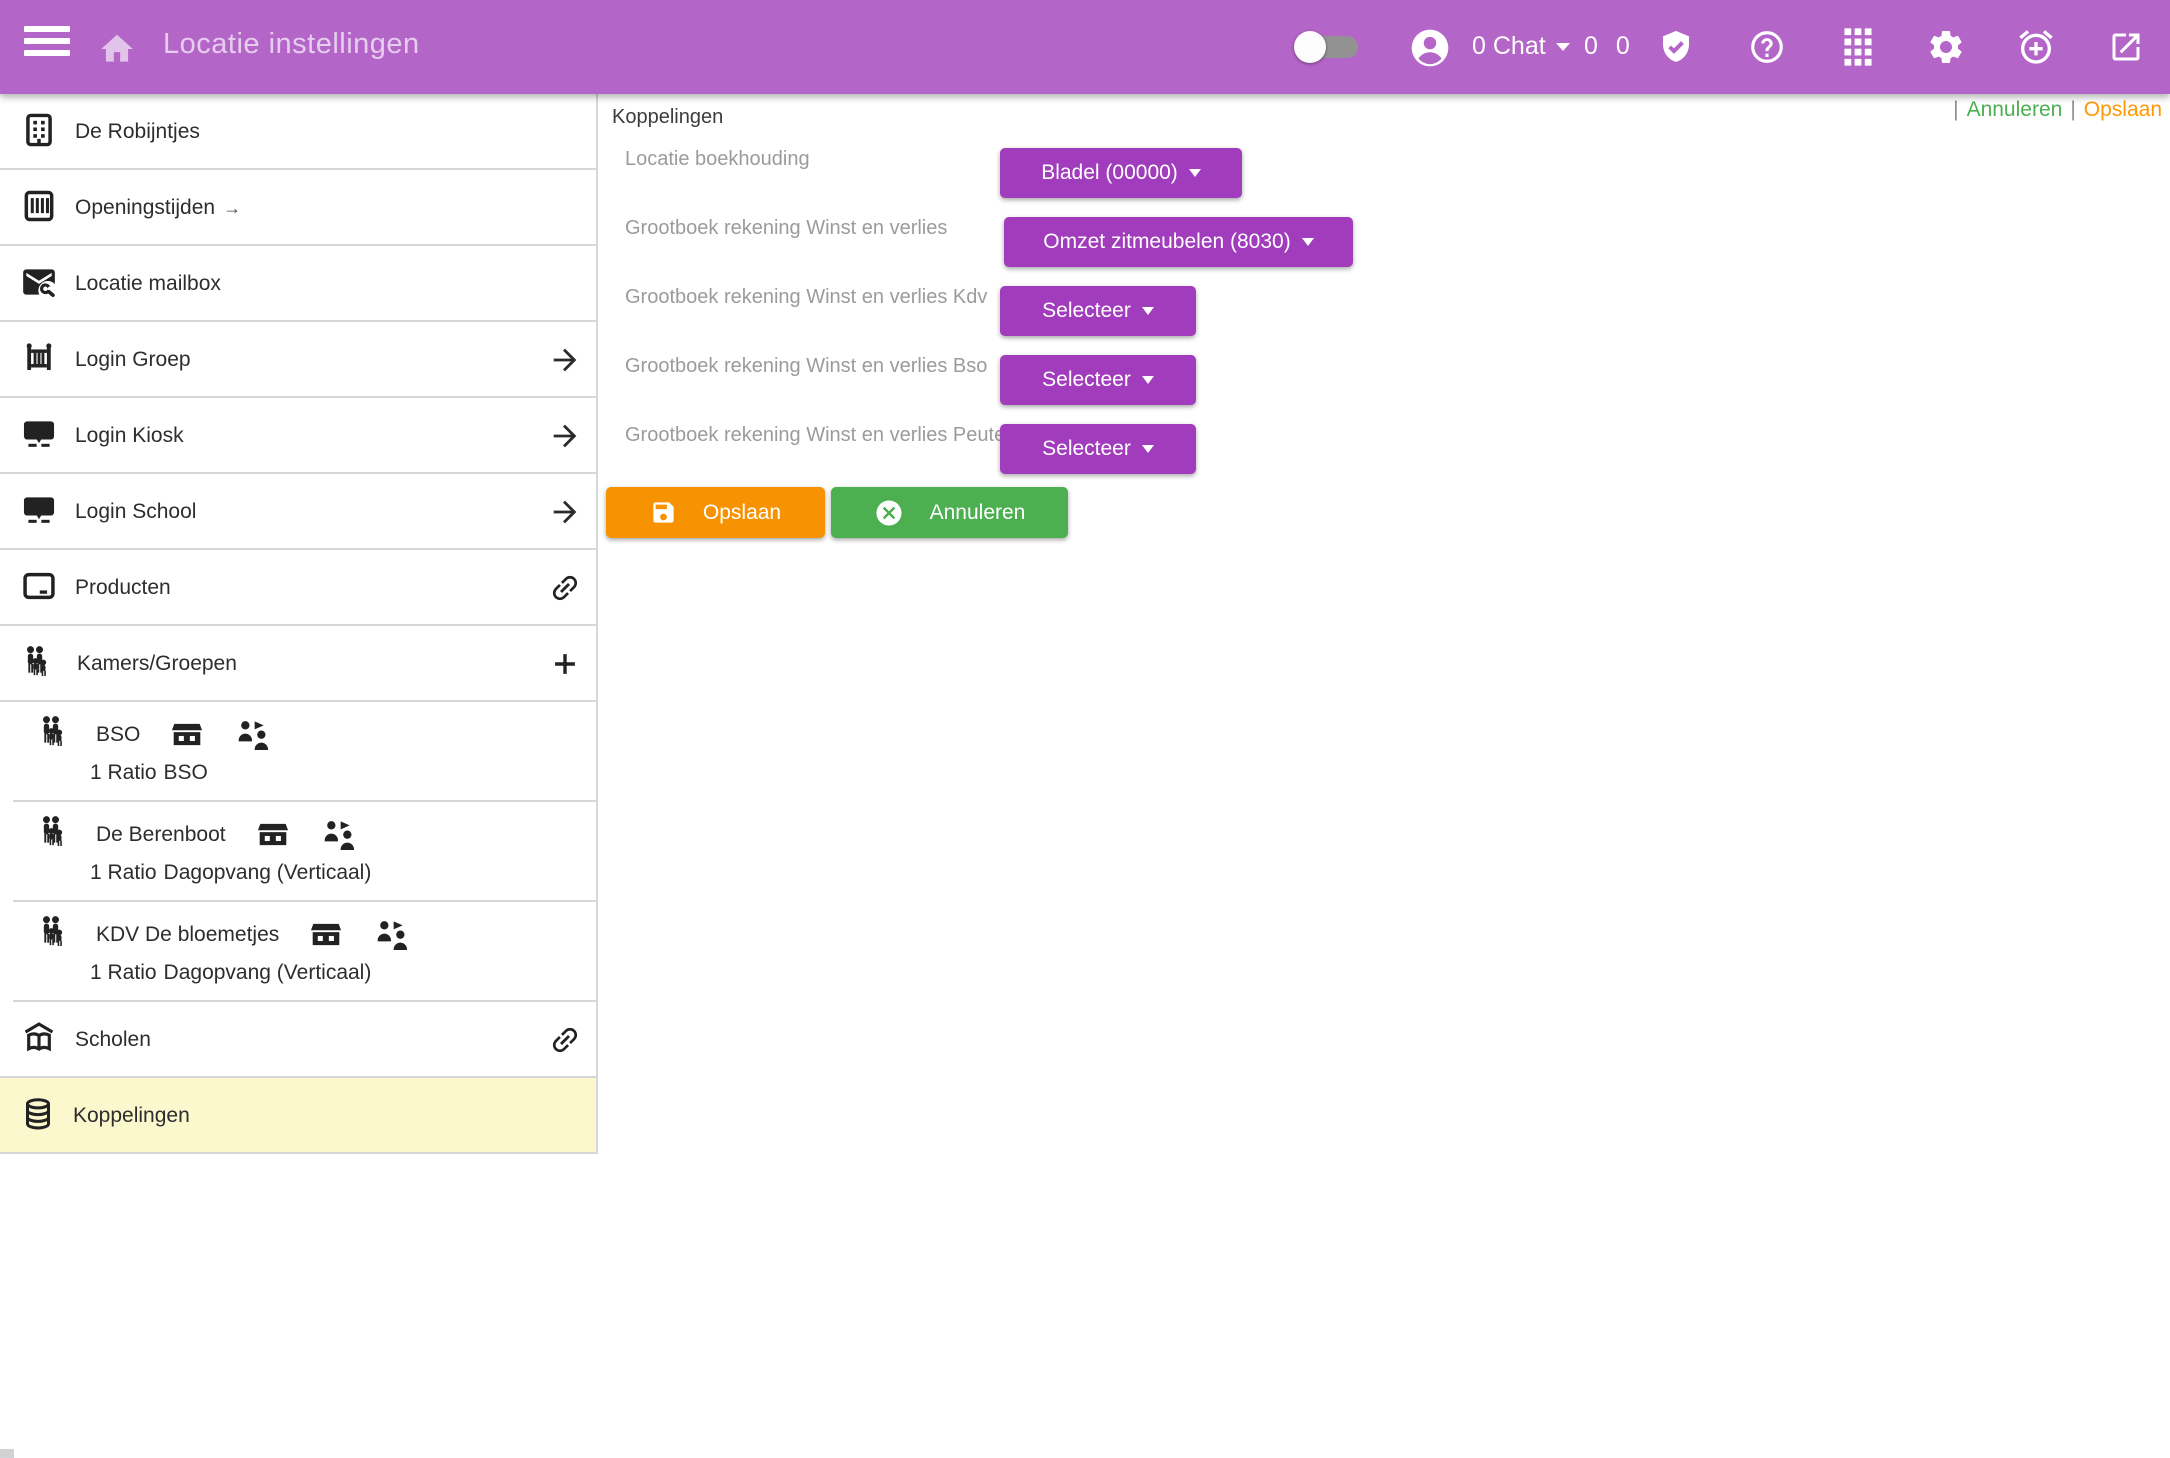  Describe the element at coordinates (123, 587) in the screenshot. I see `sidebar-item-label: Producten` at that location.